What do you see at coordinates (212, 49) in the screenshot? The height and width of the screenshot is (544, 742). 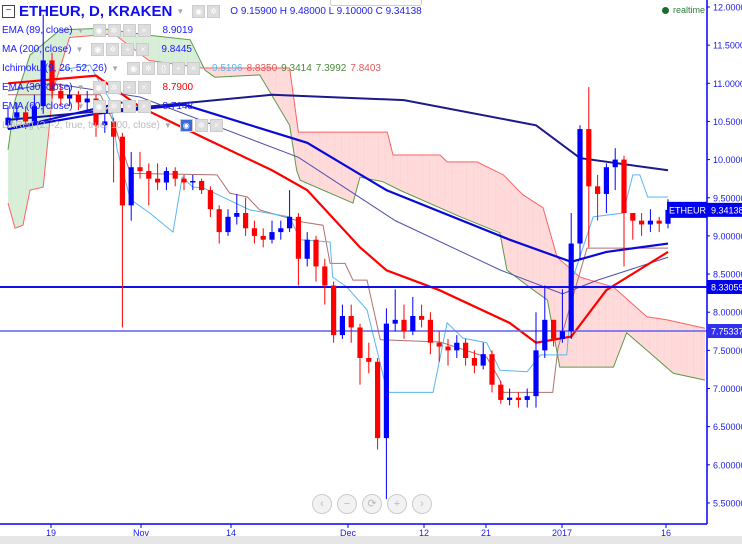 I see `indicator-ma200: MA (200, close) ▼ ◉ ✲ + × 9.8445` at bounding box center [212, 49].